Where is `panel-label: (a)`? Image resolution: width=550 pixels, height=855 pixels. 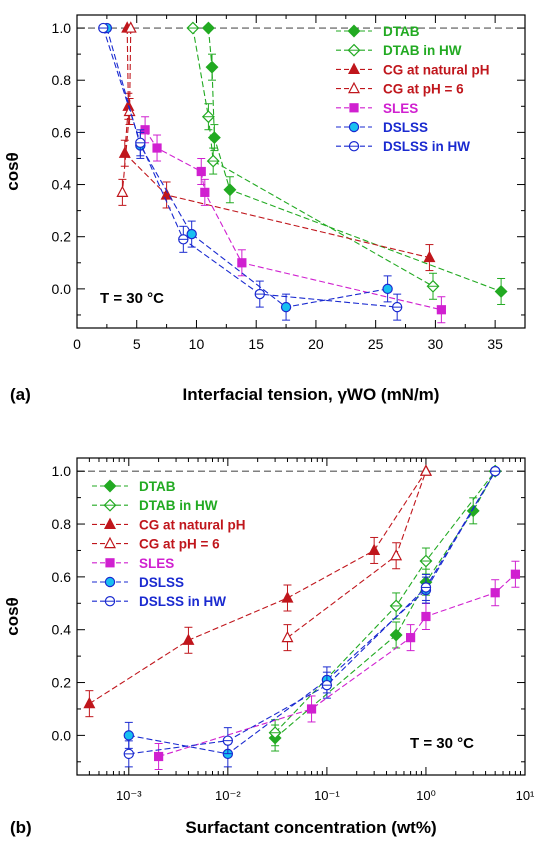
panel-label: (a) is located at coordinates (20, 394).